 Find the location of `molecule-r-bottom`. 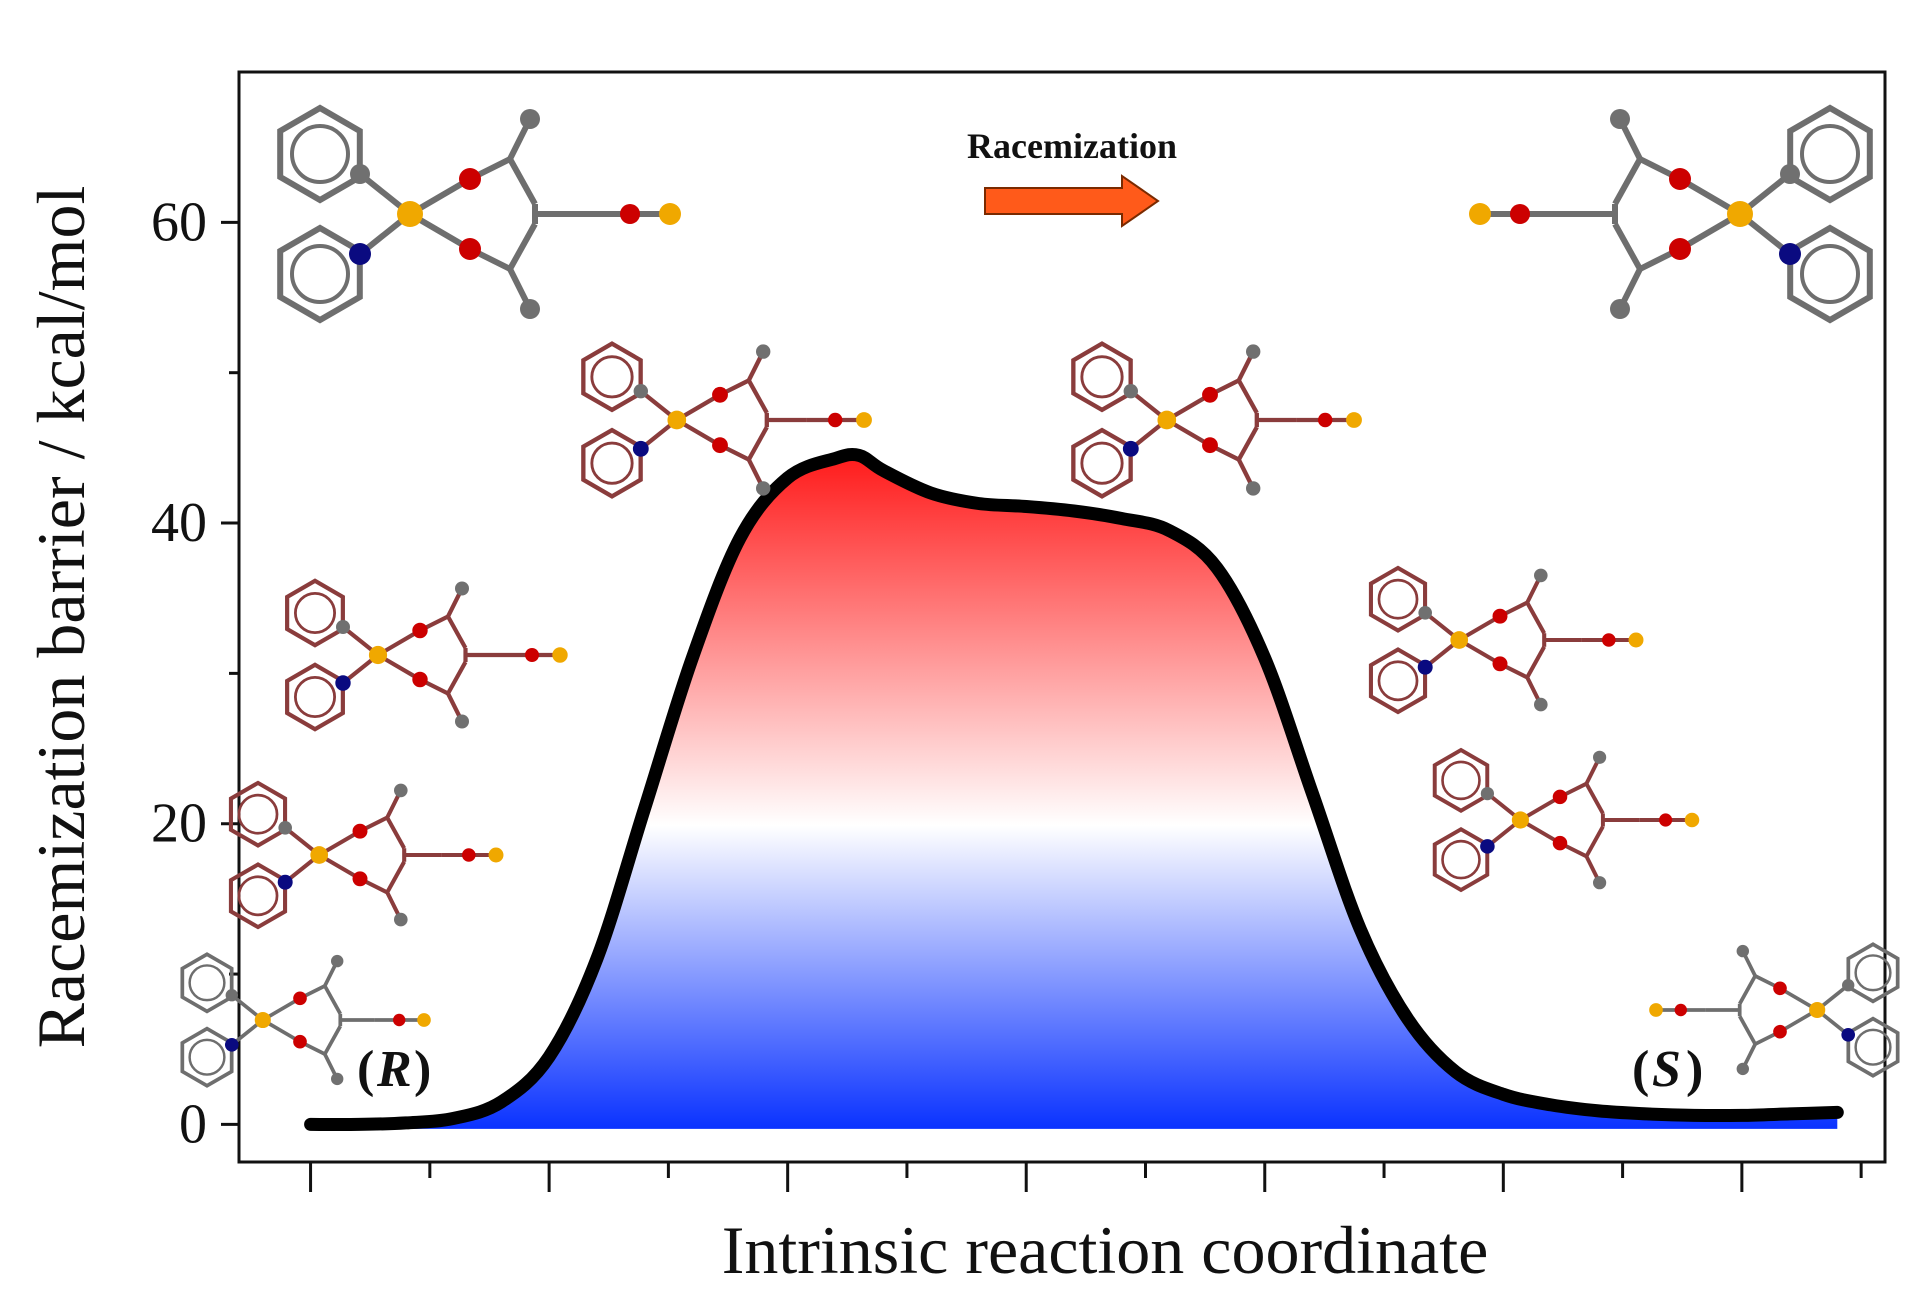

molecule-r-bottom is located at coordinates (305, 1020).